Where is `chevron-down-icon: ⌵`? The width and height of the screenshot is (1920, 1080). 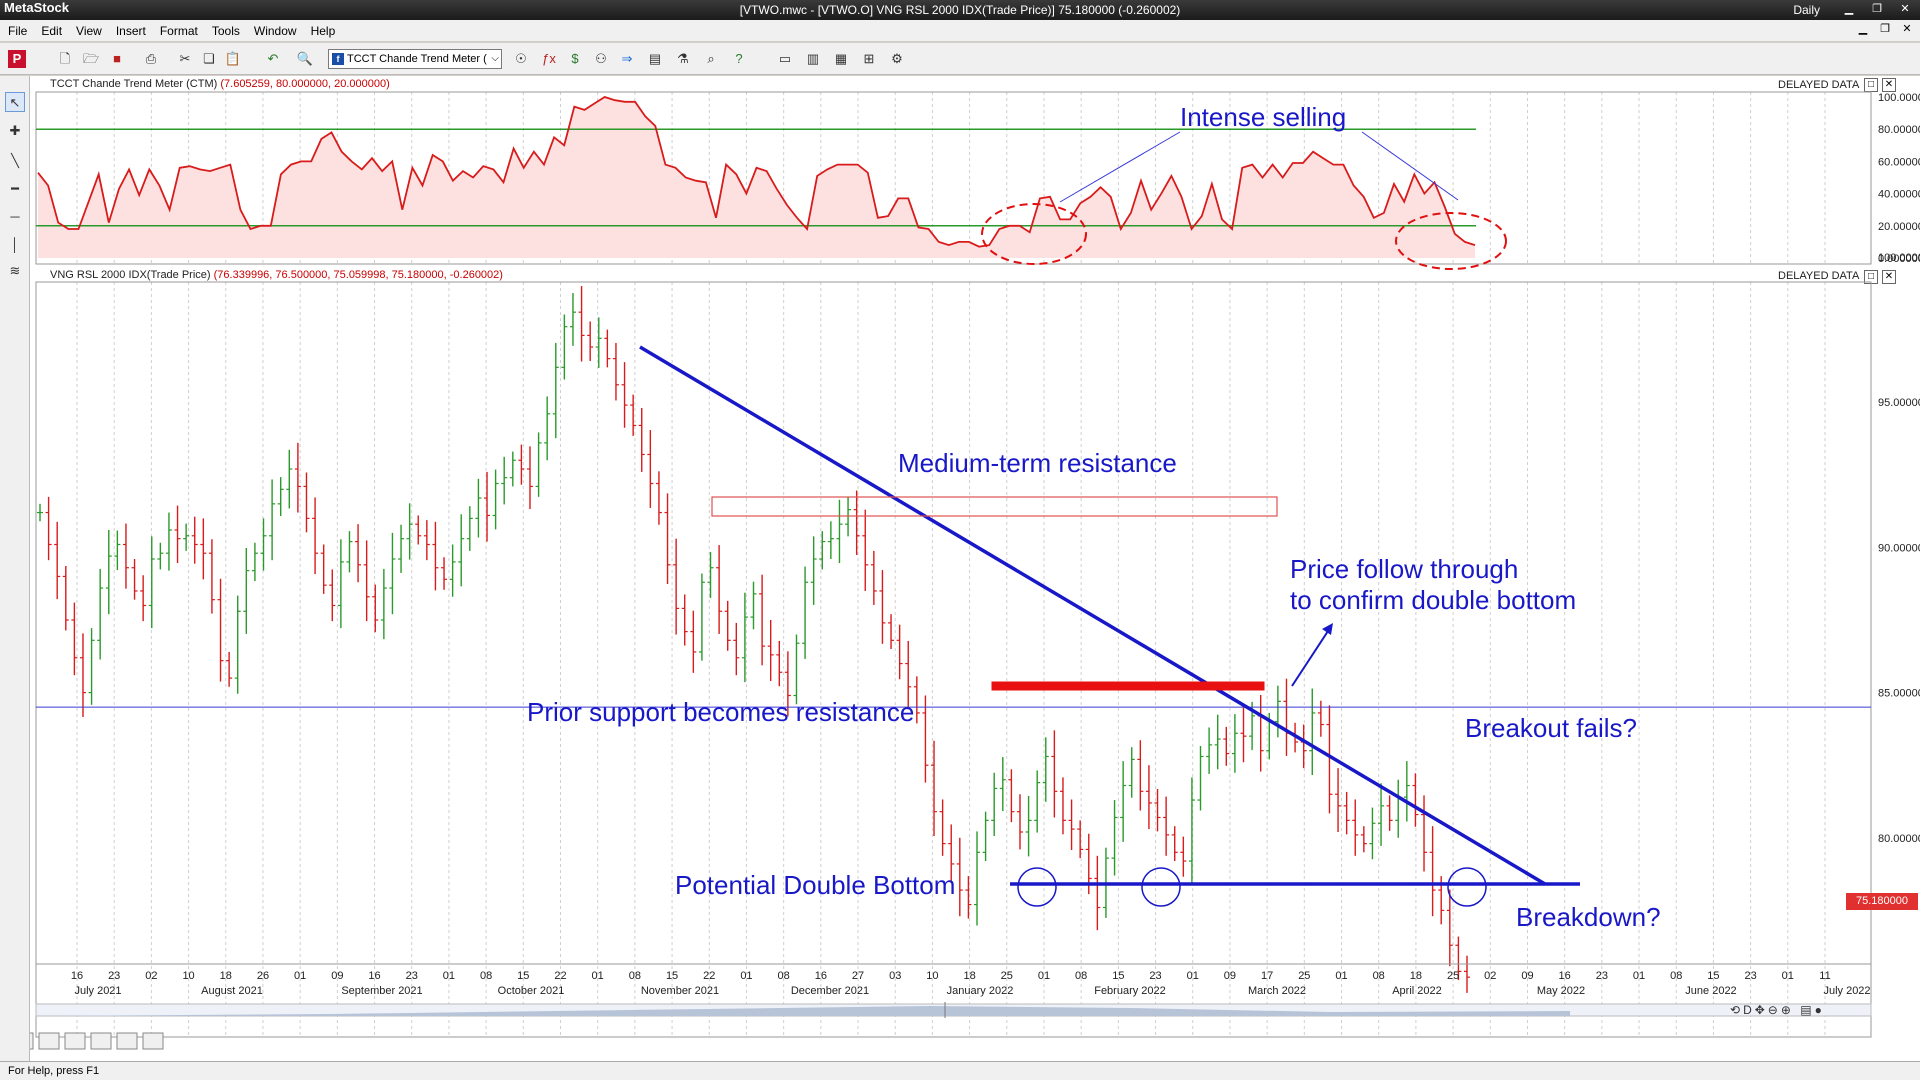 chevron-down-icon: ⌵ is located at coordinates (495, 58).